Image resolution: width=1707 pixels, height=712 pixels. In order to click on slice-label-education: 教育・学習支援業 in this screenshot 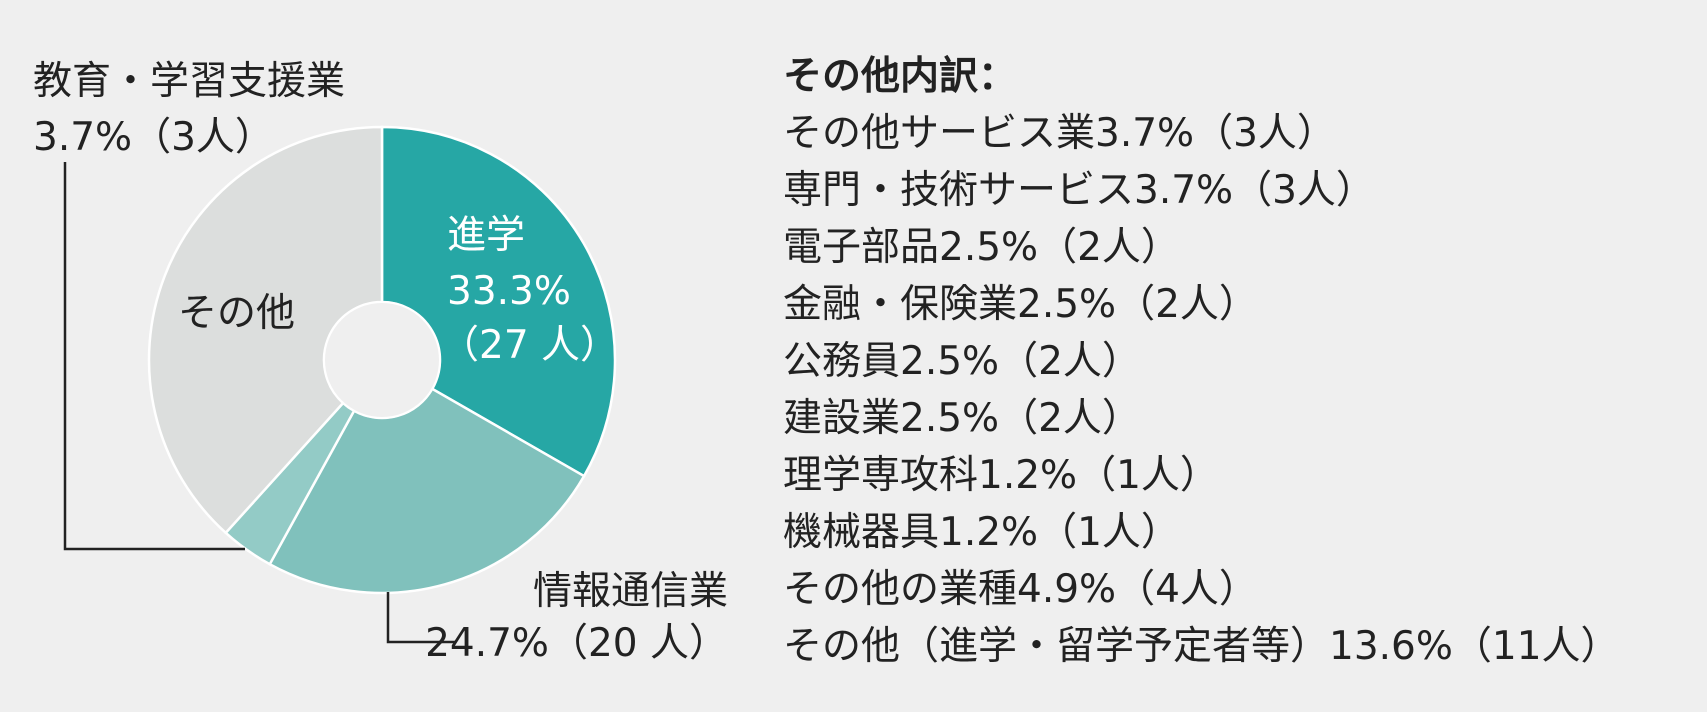, I will do `click(189, 81)`.